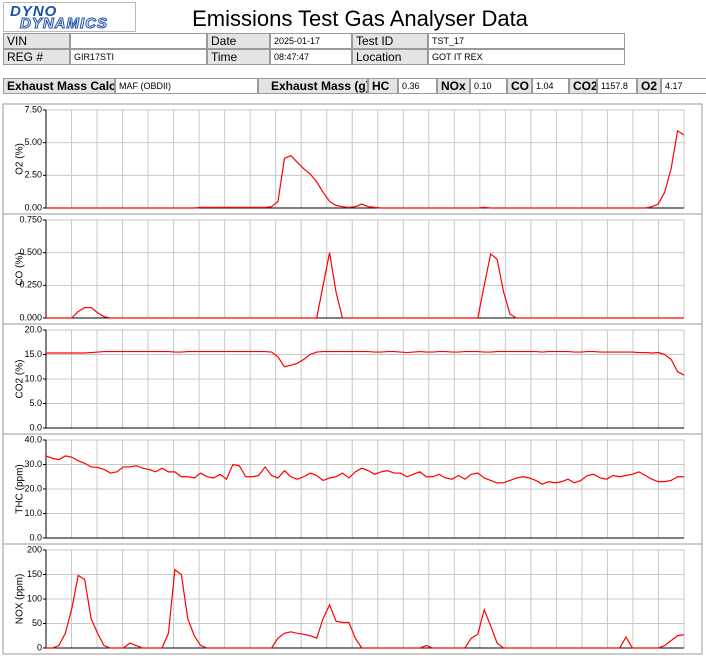 This screenshot has width=706, height=660. I want to click on info-label: REG #, so click(36, 57).